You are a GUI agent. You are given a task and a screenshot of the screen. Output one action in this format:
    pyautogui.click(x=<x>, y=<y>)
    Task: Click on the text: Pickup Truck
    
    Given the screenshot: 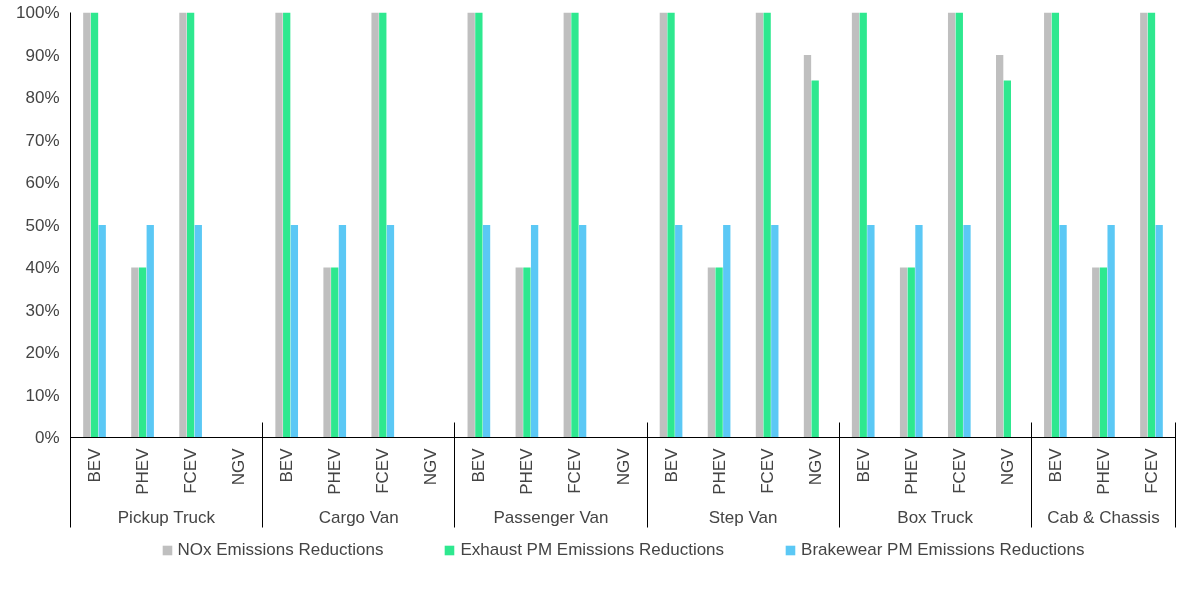 What is the action you would take?
    pyautogui.click(x=166, y=517)
    